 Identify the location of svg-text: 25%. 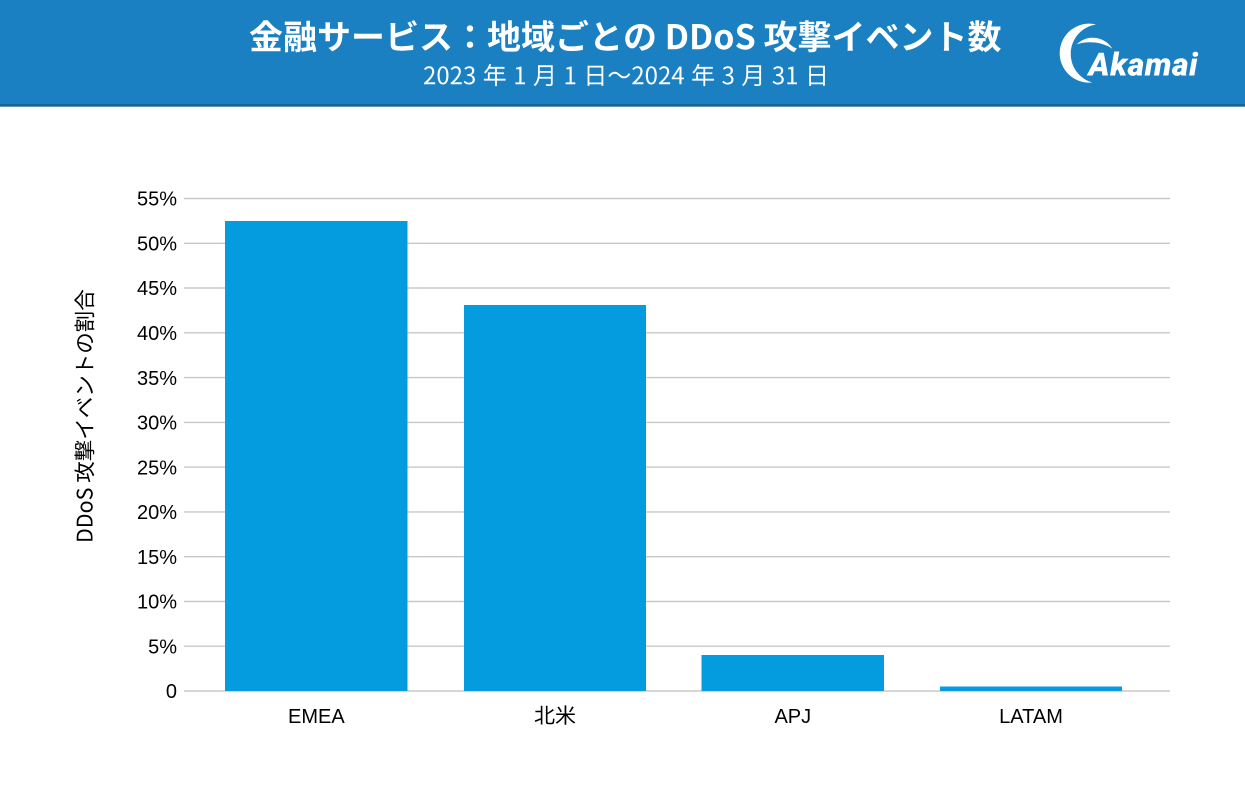
(157, 468).